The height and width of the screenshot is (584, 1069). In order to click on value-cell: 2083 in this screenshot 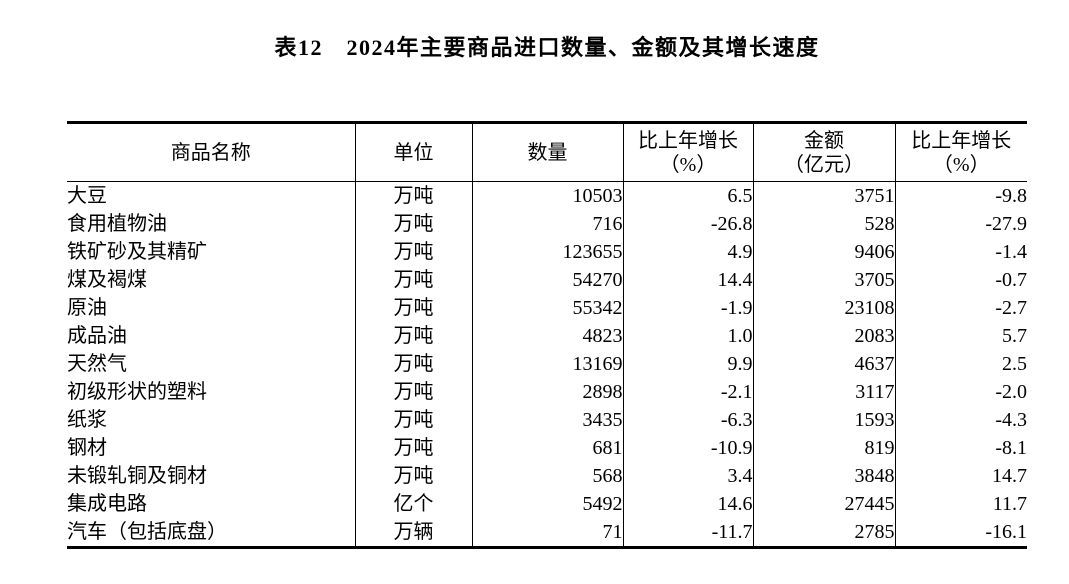, I will do `click(824, 336)`.